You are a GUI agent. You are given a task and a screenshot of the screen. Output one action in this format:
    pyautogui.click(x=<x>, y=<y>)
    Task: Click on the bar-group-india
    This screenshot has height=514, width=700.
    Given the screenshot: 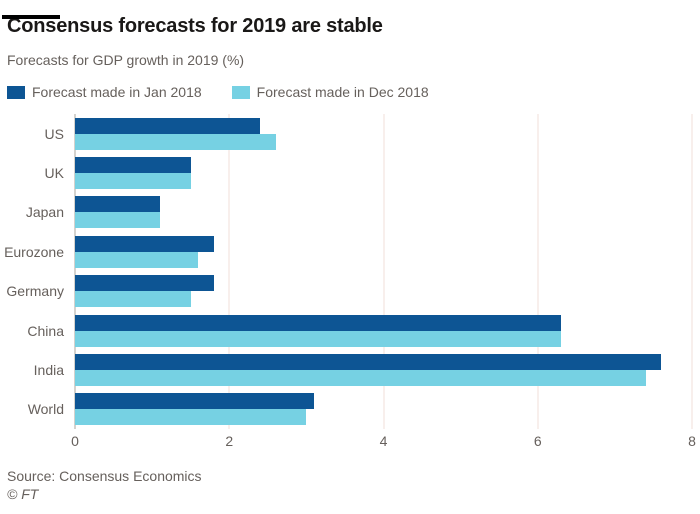 What is the action you would take?
    pyautogui.click(x=383, y=369)
    